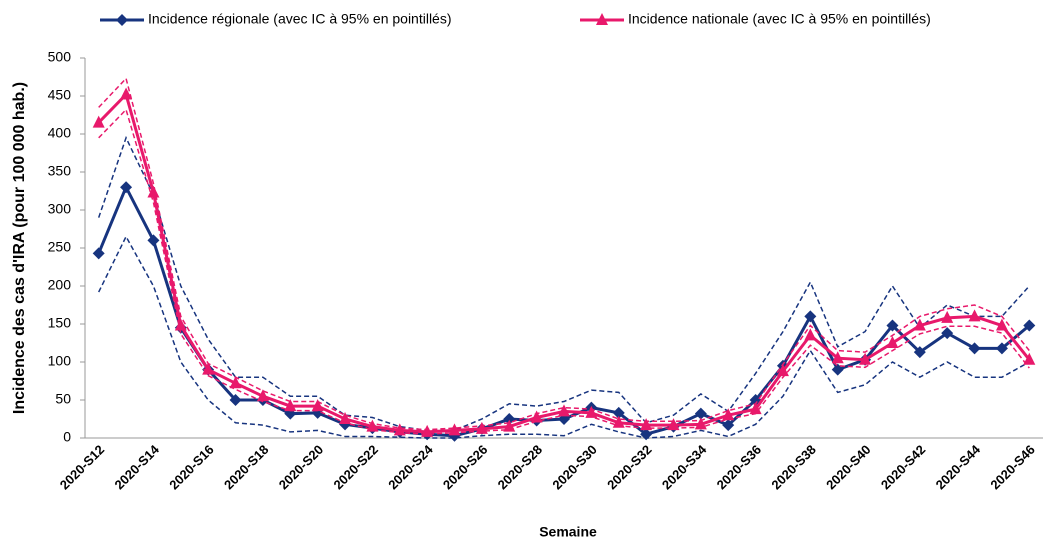  I want to click on x-tick-label: 2020-S18, so click(246, 467).